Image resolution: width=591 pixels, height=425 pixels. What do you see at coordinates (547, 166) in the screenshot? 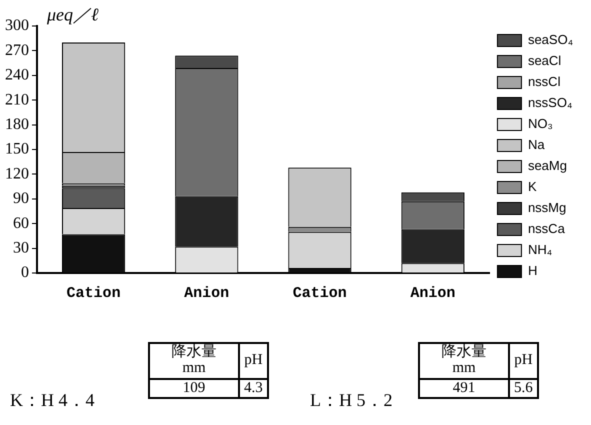
I see `legend-label: seaMg` at bounding box center [547, 166].